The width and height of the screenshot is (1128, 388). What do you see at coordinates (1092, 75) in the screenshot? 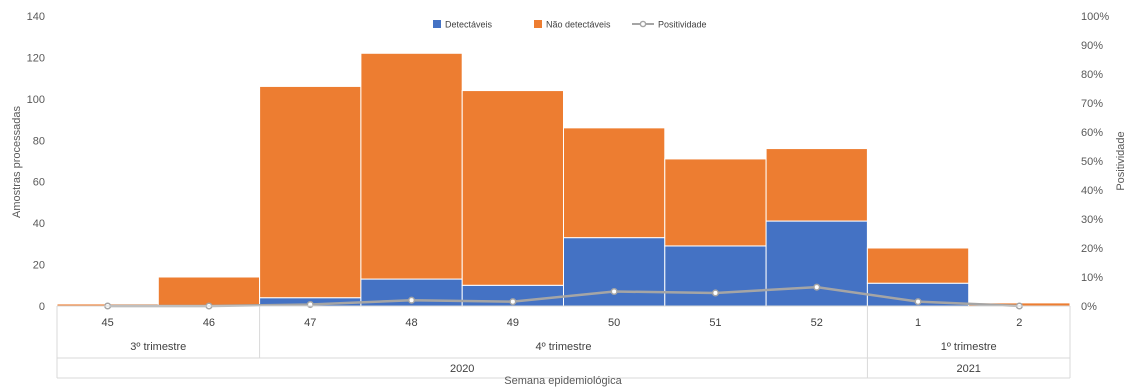
I see `y2-tick-label: 80%` at bounding box center [1092, 75].